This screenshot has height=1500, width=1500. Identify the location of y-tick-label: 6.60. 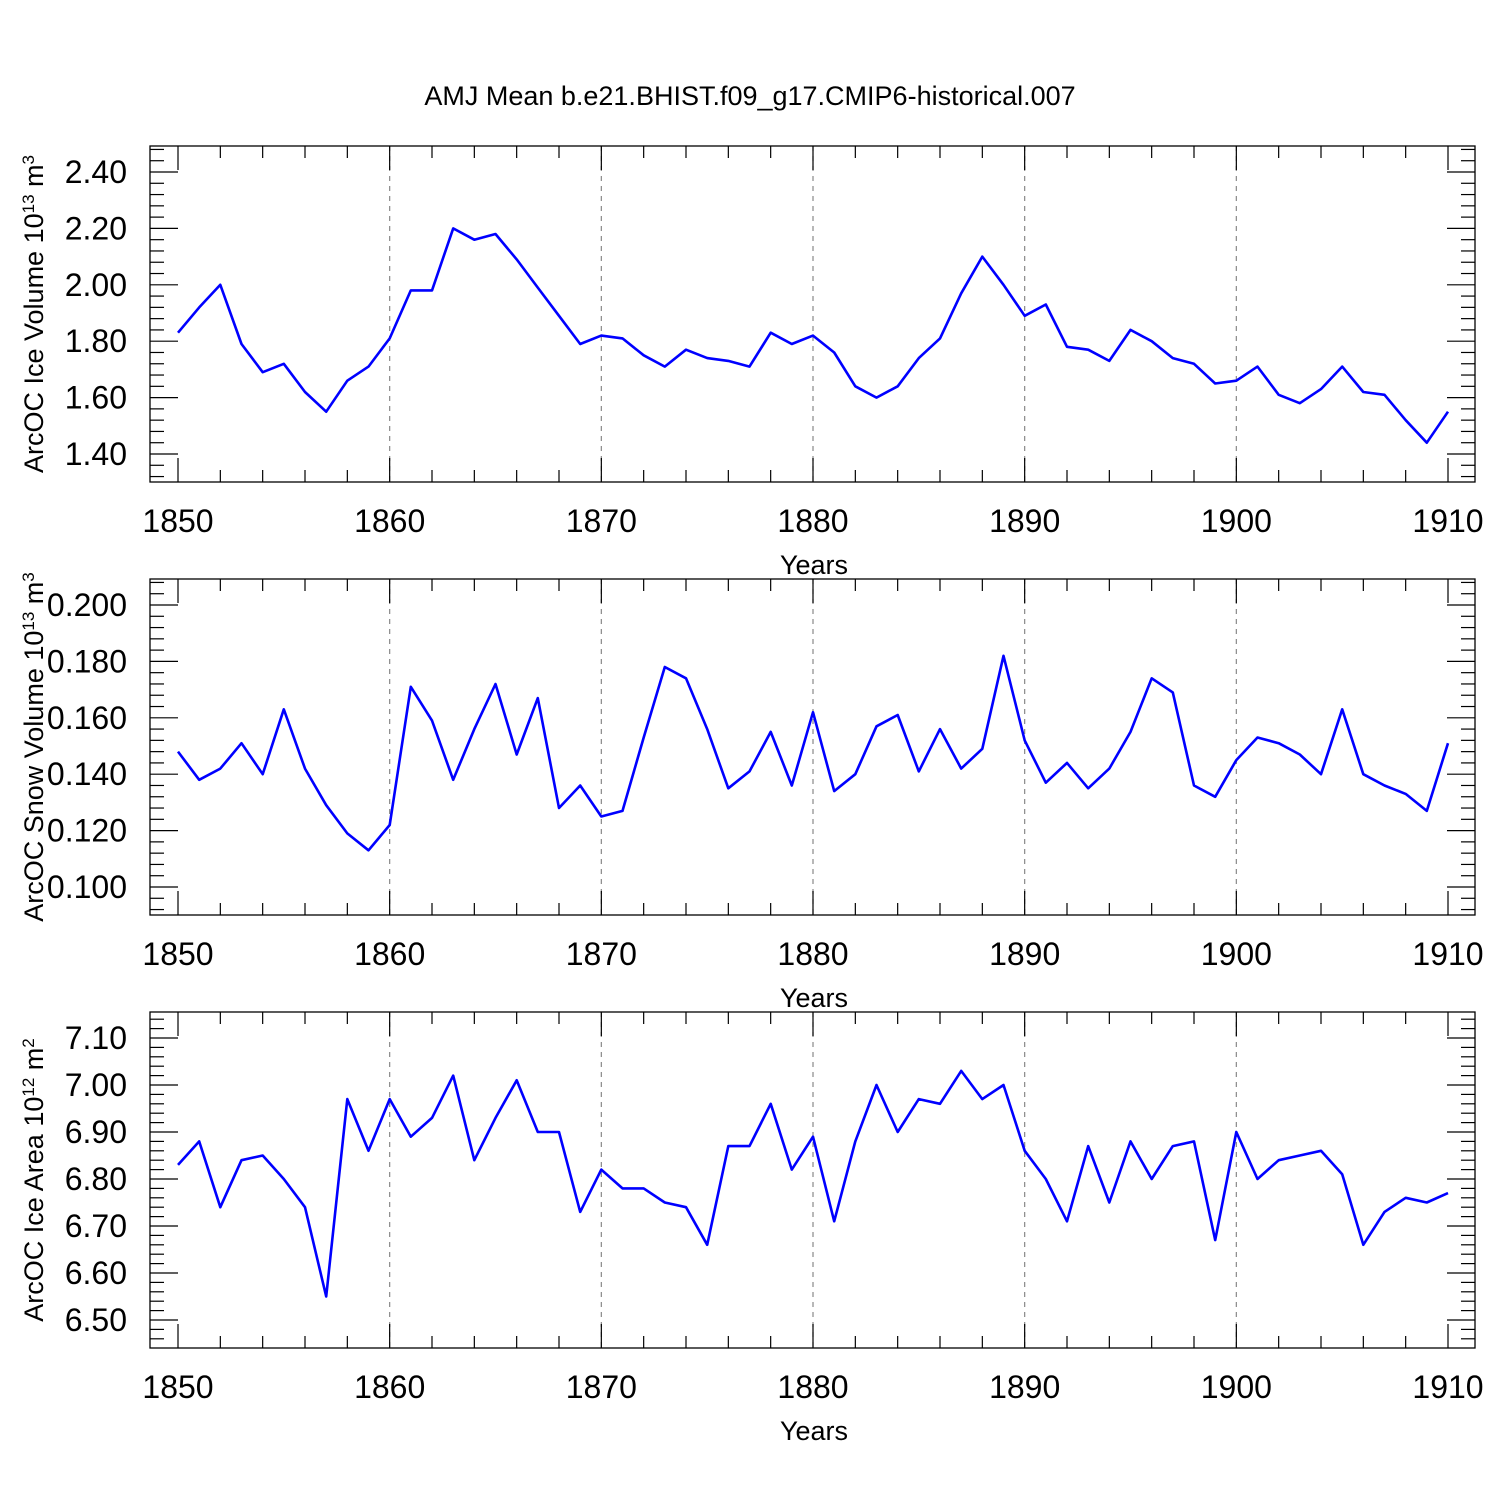
(96, 1273).